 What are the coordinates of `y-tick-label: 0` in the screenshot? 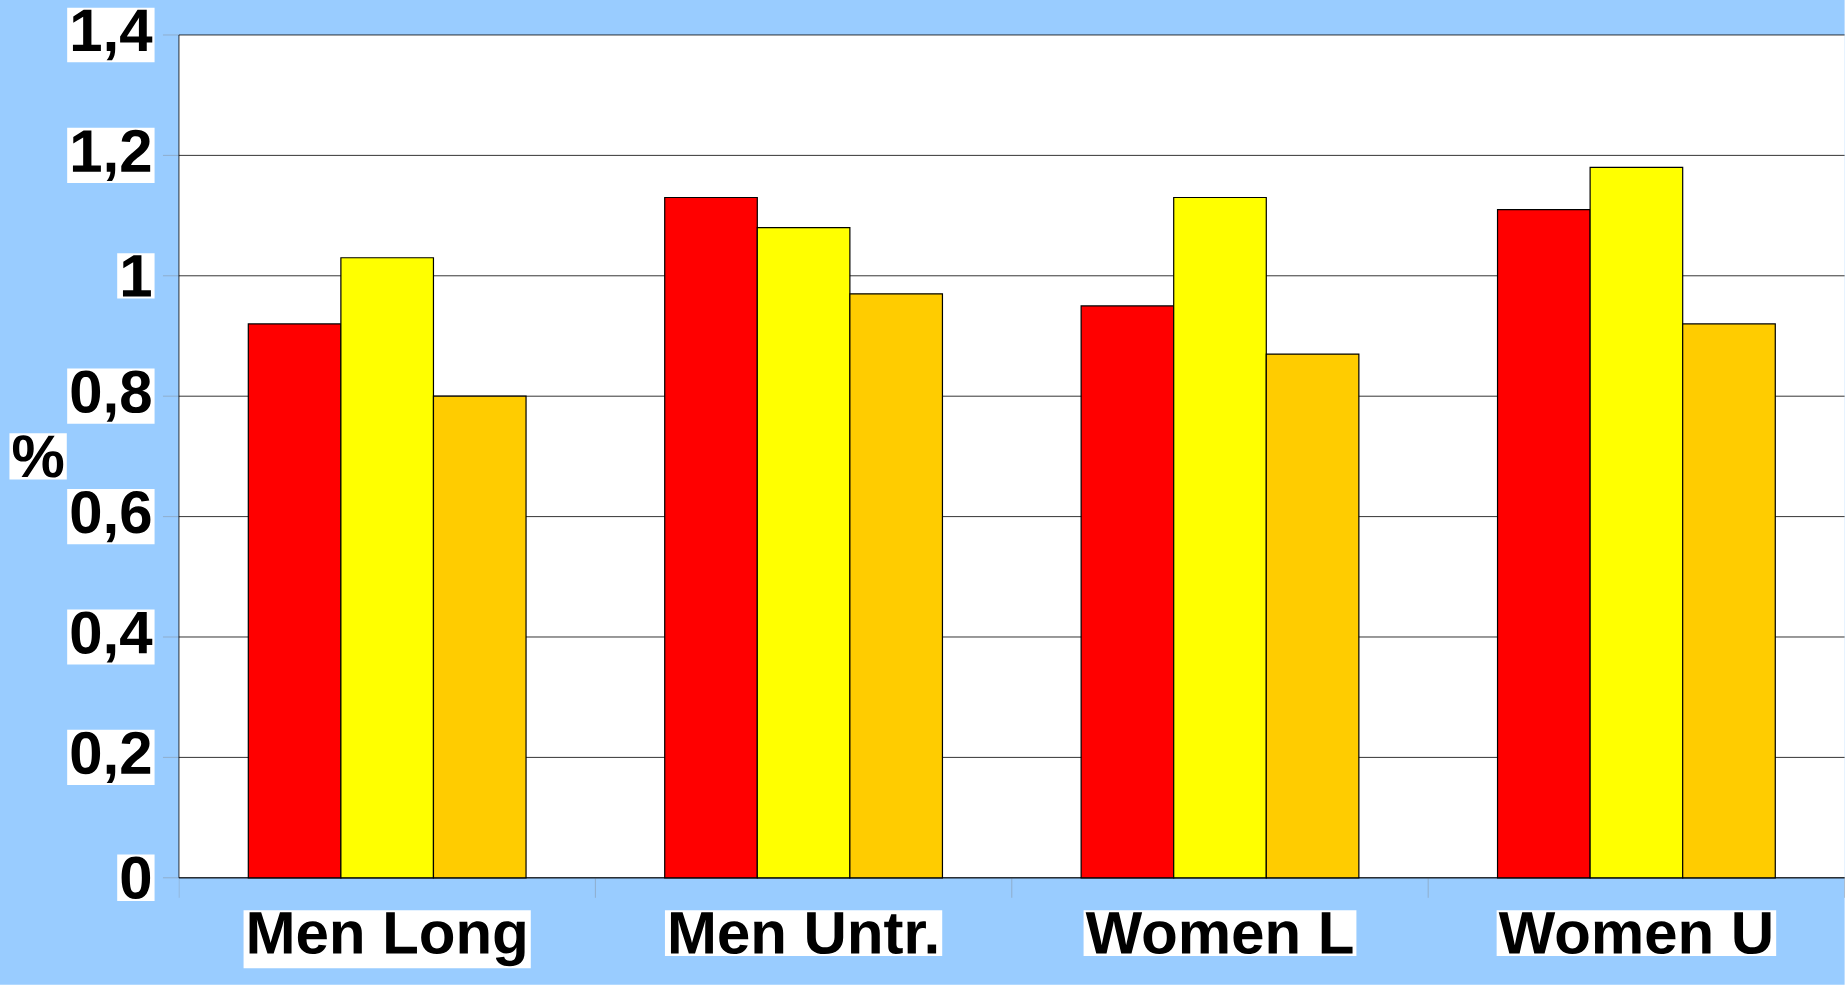 It's located at (136, 878).